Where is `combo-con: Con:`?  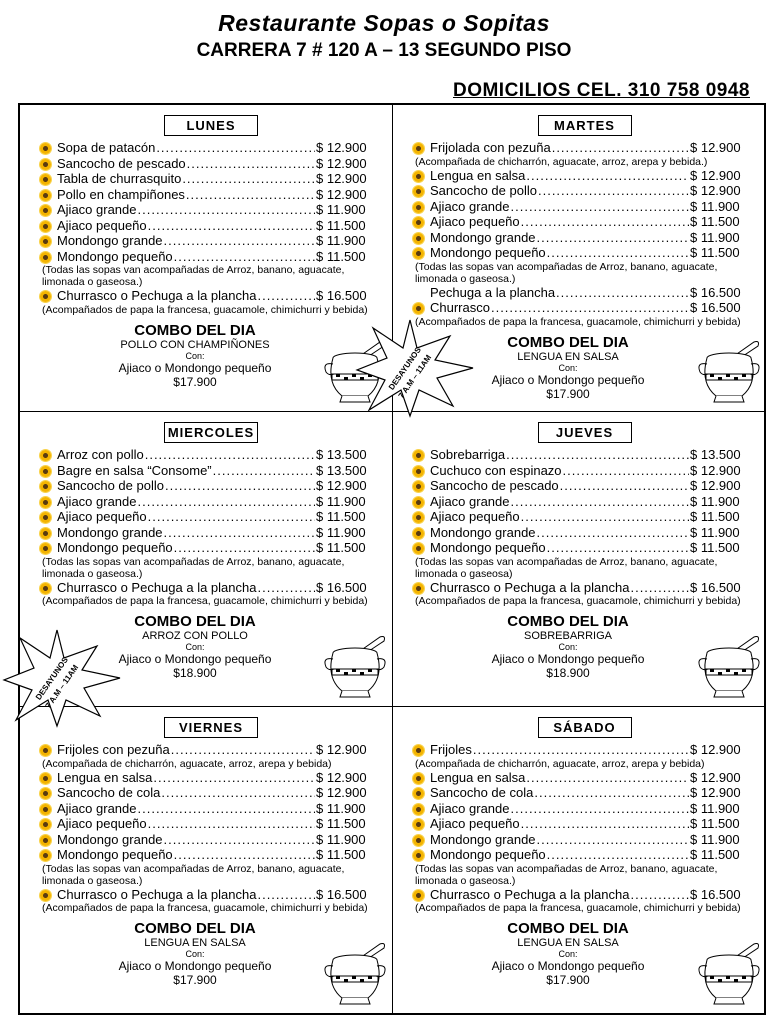
combo-con: Con: is located at coordinates (568, 954).